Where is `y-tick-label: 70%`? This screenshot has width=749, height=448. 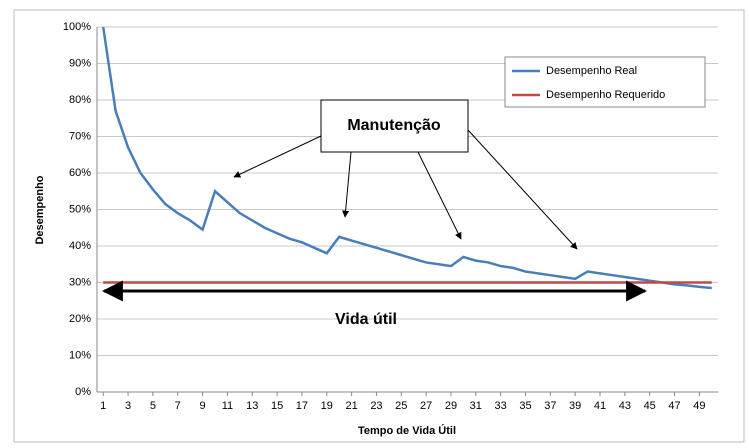 y-tick-label: 70% is located at coordinates (80, 136).